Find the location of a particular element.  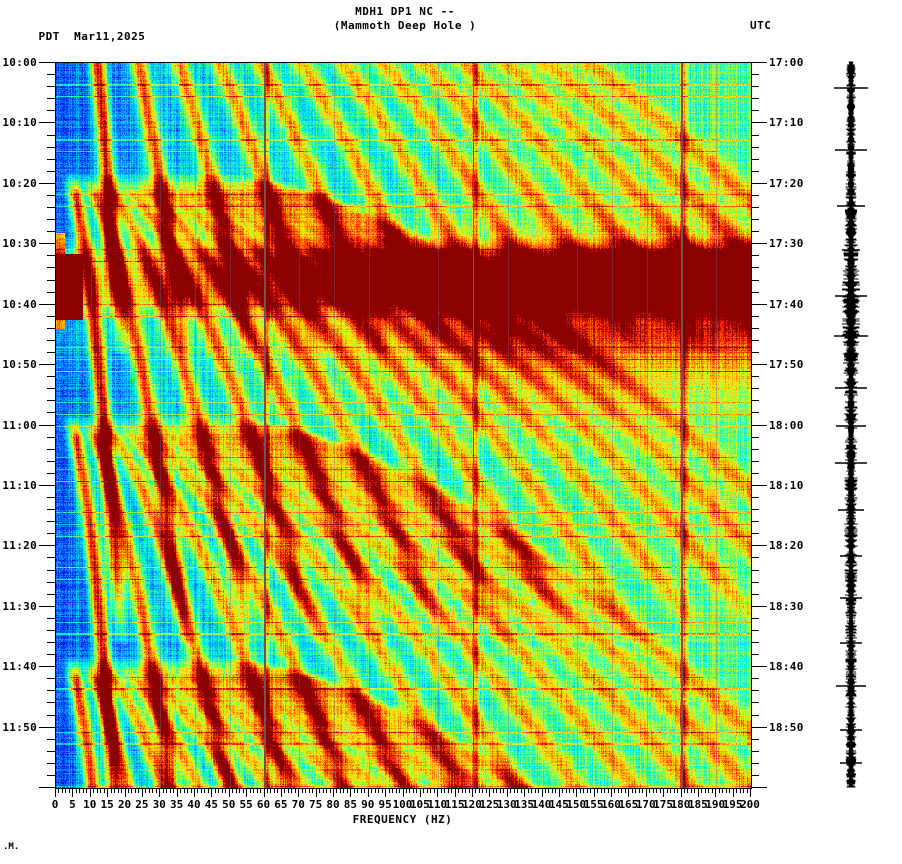

x-axis-label: 180 is located at coordinates (680, 804).